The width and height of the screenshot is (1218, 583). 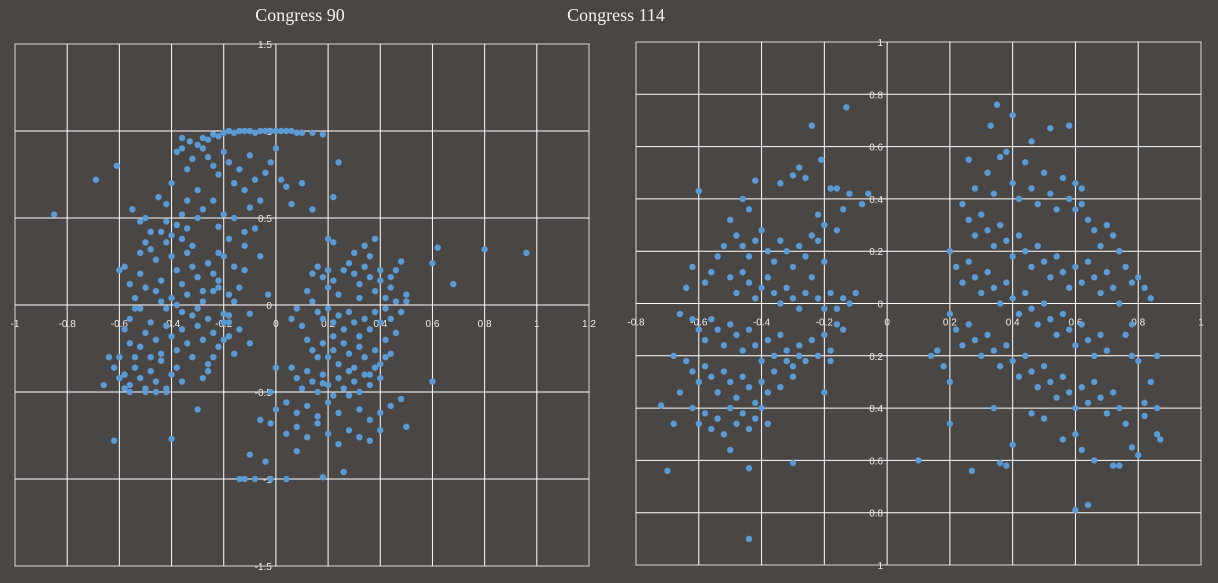 I want to click on x-tick-label: -0.2, so click(x=825, y=323).